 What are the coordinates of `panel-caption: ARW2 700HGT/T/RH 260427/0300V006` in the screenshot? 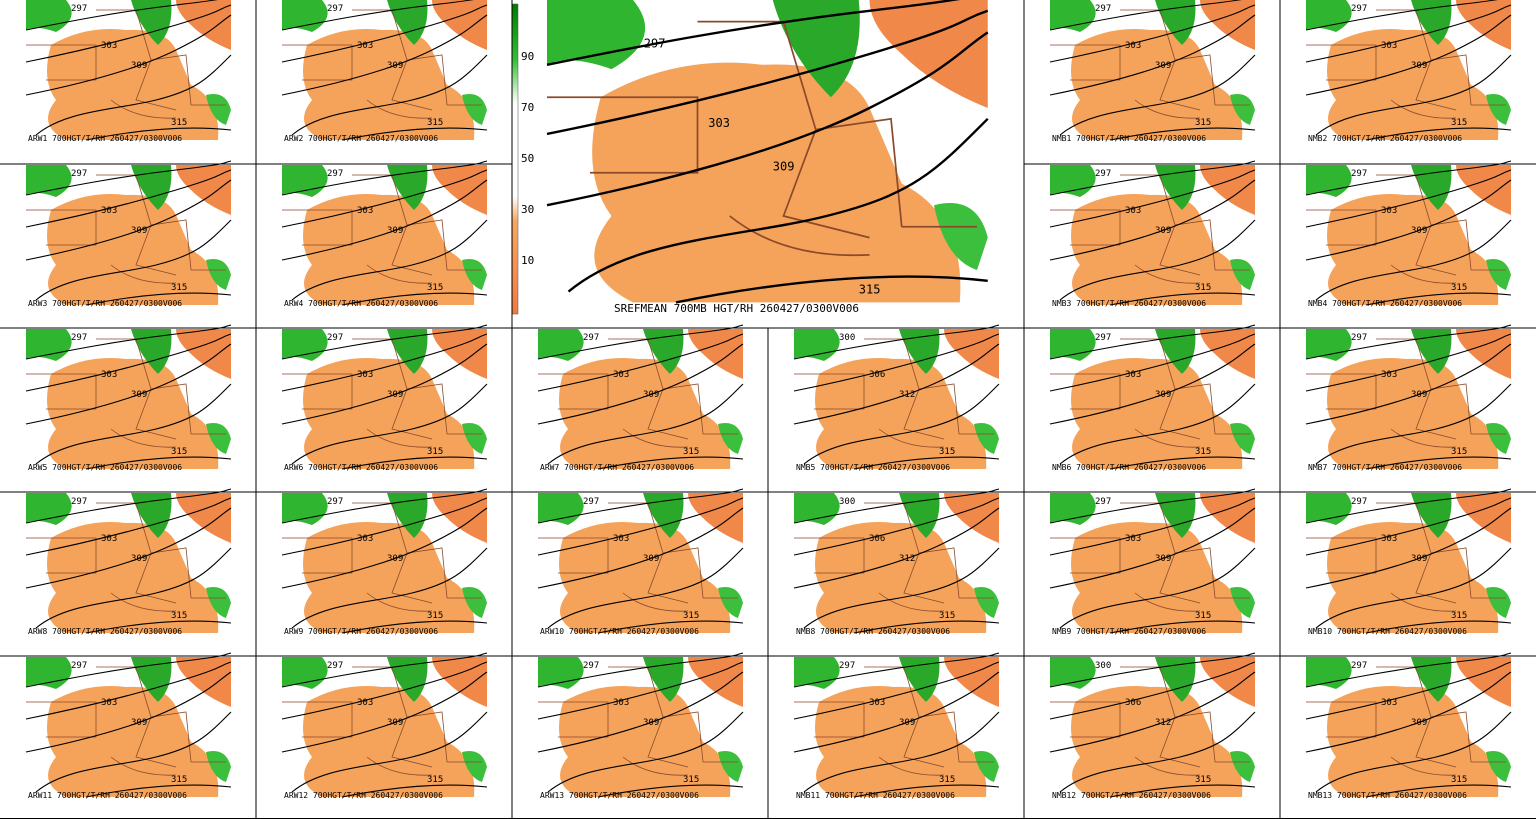 It's located at (361, 138).